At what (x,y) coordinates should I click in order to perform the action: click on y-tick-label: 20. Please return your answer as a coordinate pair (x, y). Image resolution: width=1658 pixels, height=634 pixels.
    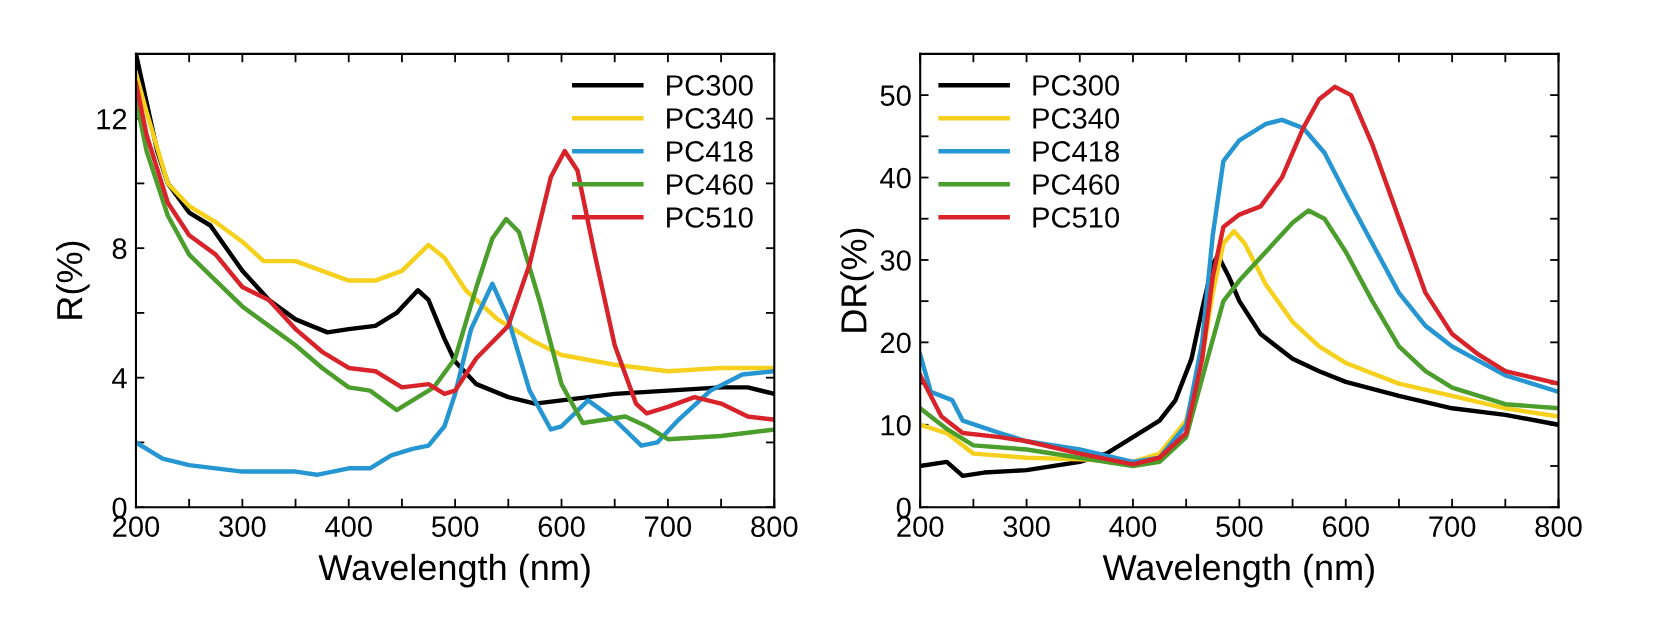
    Looking at the image, I should click on (895, 343).